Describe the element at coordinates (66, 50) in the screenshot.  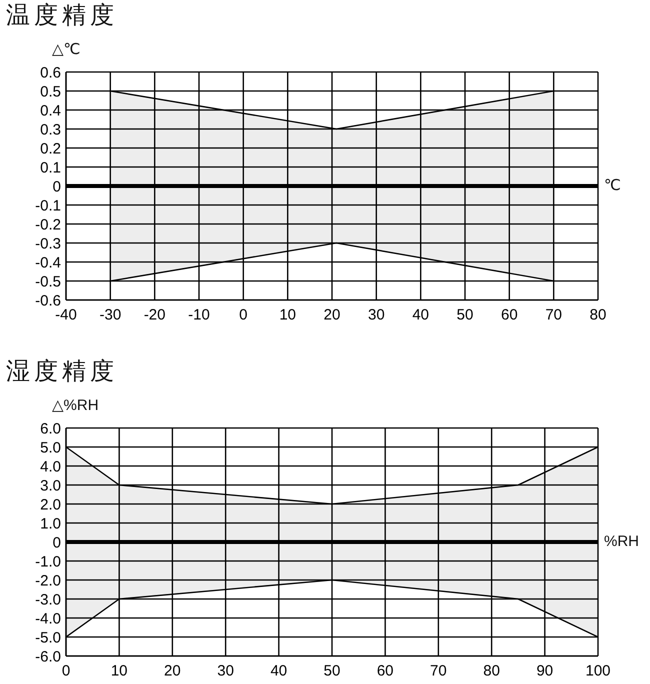
I see `y-axis-title: △℃` at that location.